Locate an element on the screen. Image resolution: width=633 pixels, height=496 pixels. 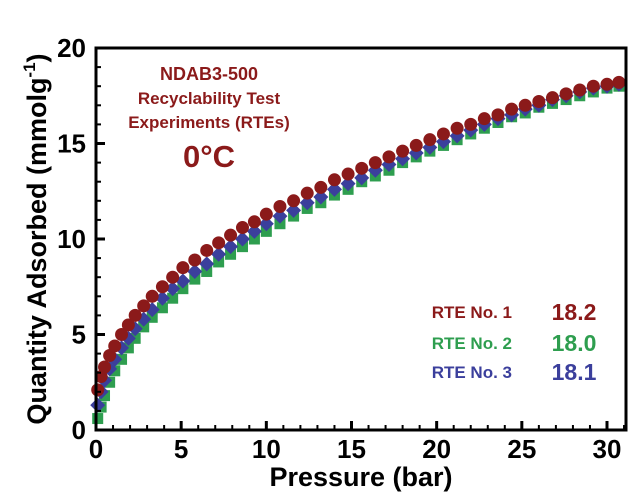
y-tick-label: 10 is located at coordinates (71, 239).